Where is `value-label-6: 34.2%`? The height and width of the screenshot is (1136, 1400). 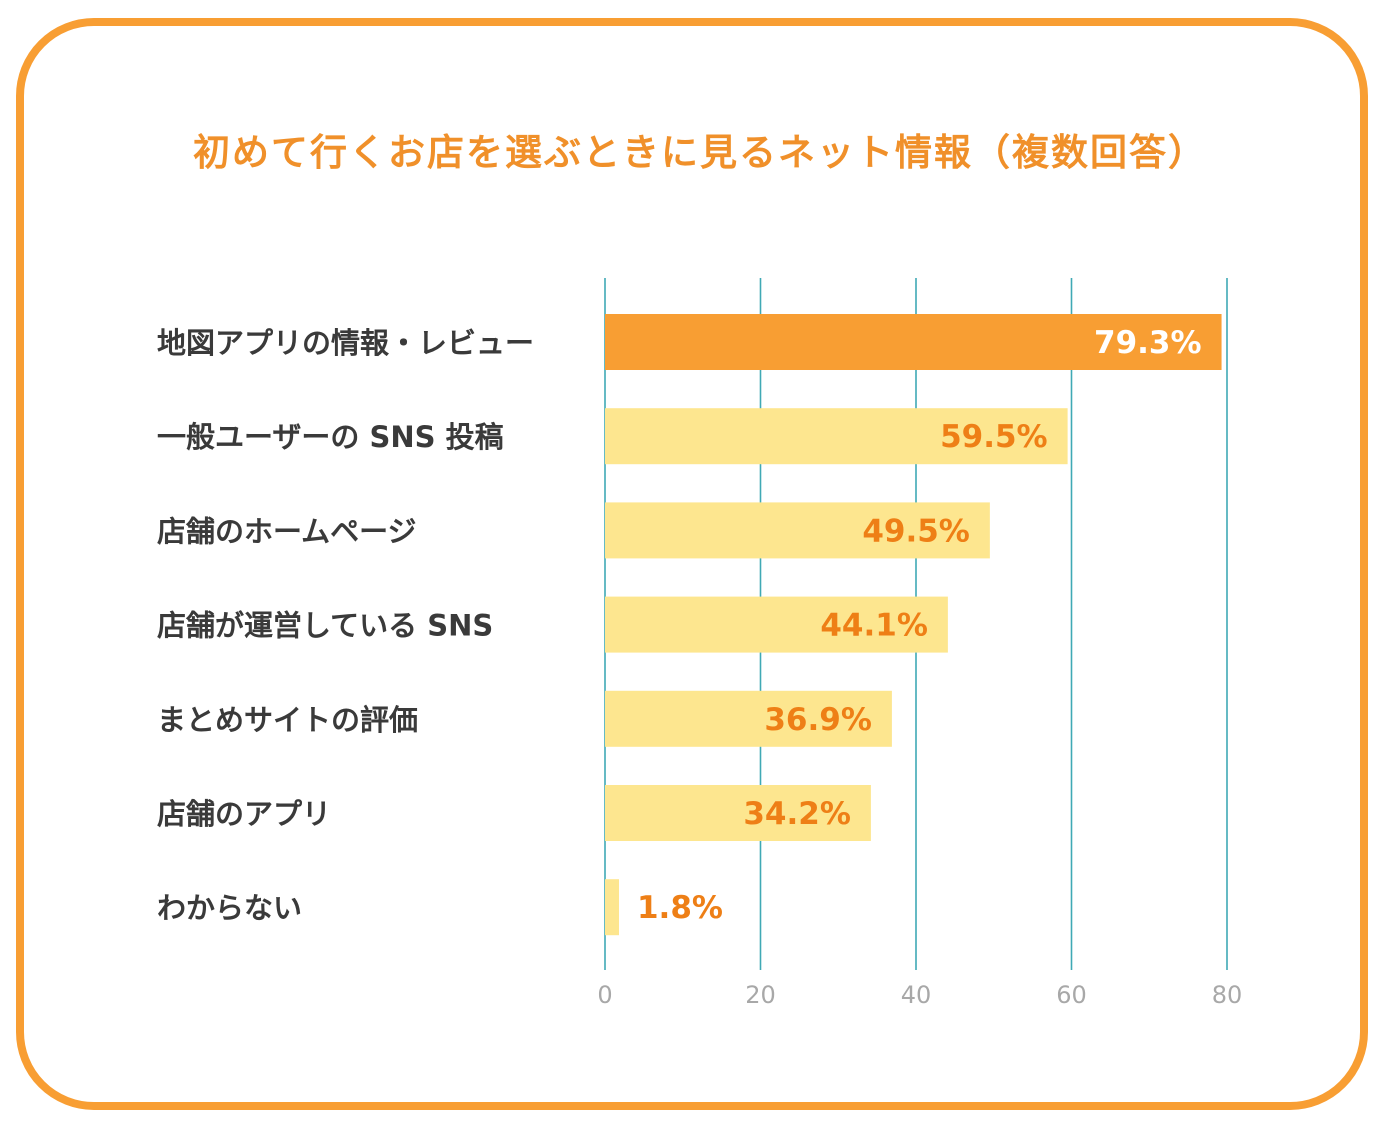 value-label-6: 34.2% is located at coordinates (797, 814).